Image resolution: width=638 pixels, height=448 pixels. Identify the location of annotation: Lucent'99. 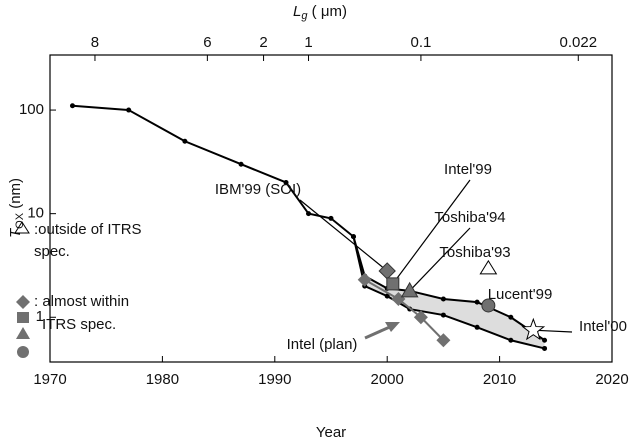
(520, 294).